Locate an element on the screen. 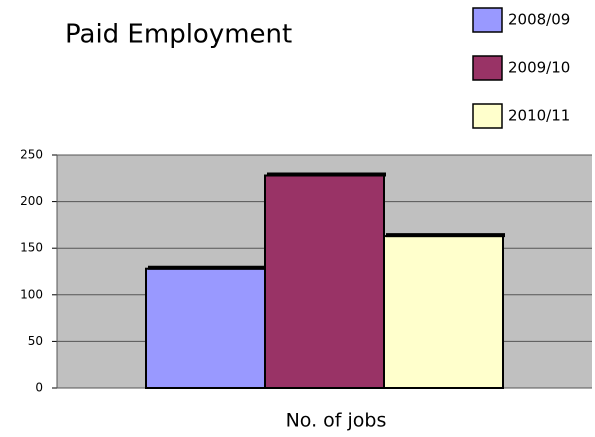 The height and width of the screenshot is (437, 595). x-axis-label: No. of jobs is located at coordinates (336, 421).